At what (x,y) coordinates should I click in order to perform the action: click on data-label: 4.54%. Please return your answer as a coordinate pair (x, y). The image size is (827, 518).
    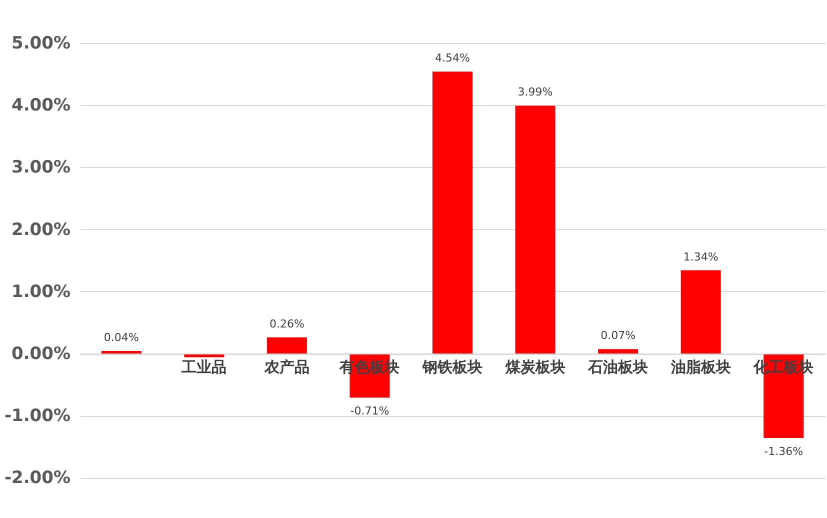
    Looking at the image, I should click on (452, 58).